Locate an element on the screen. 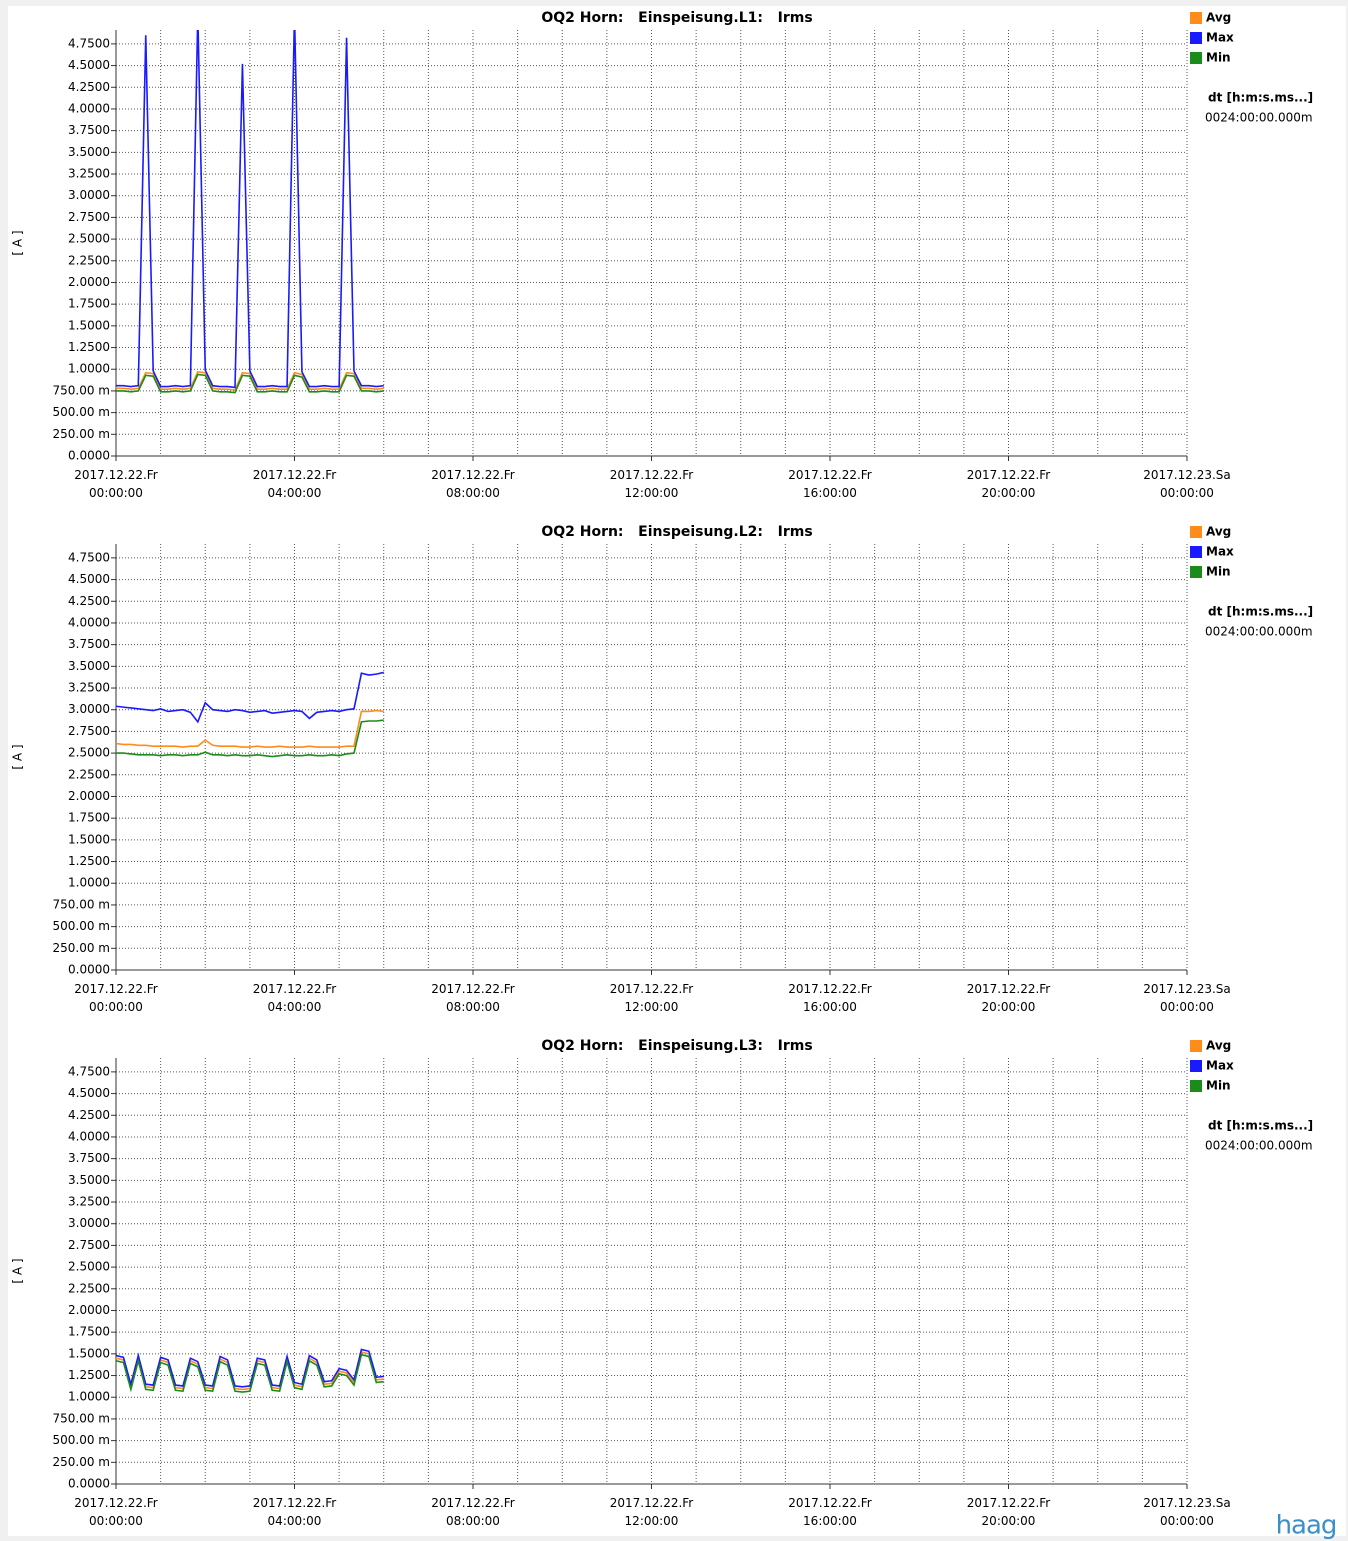  y-tick-label: 750.00 m is located at coordinates (82, 390).